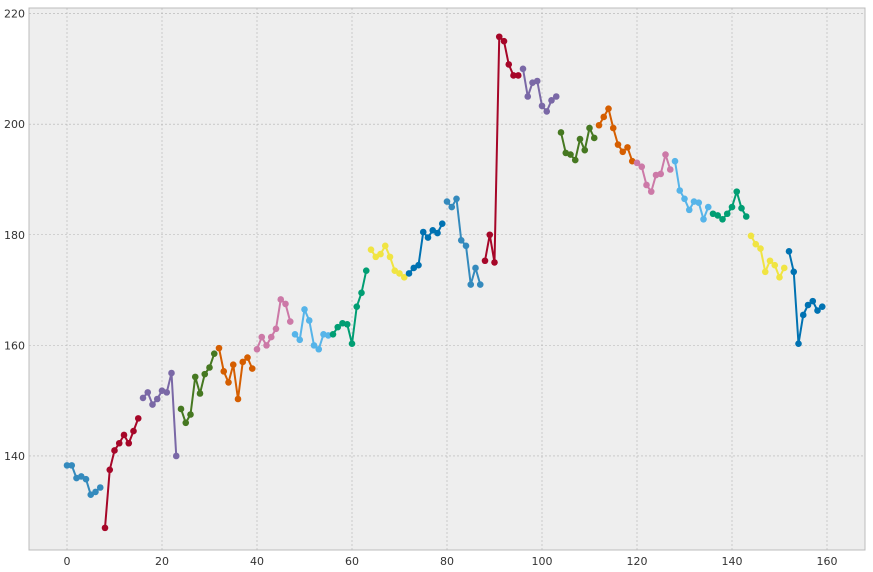  Describe the element at coordinates (257, 561) in the screenshot. I see `x-tick-label: 40` at that location.